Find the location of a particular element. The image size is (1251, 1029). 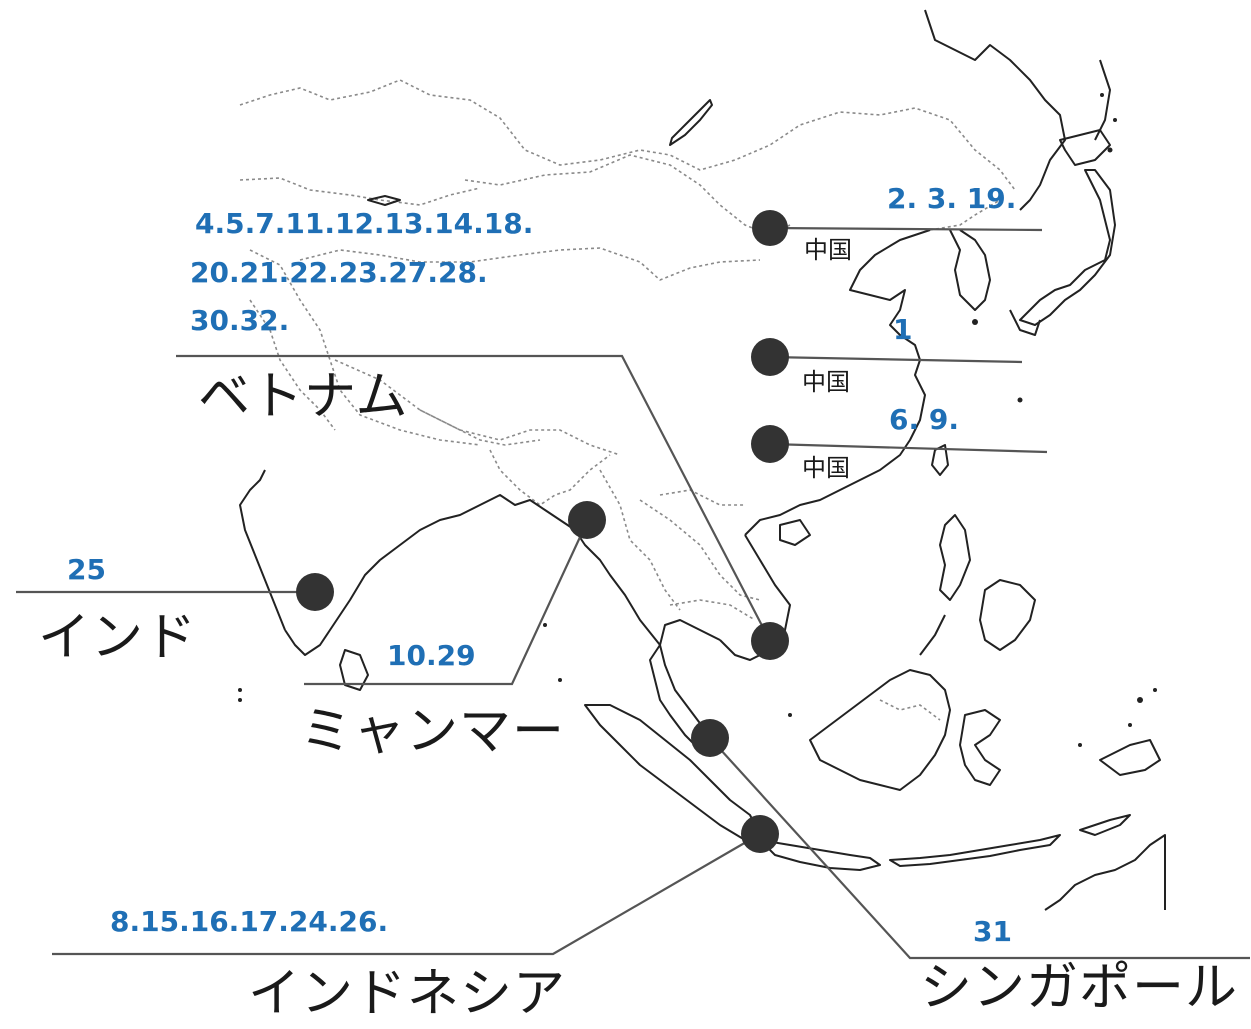

coast-japan-hokkaido is located at coordinates (1085, 147).